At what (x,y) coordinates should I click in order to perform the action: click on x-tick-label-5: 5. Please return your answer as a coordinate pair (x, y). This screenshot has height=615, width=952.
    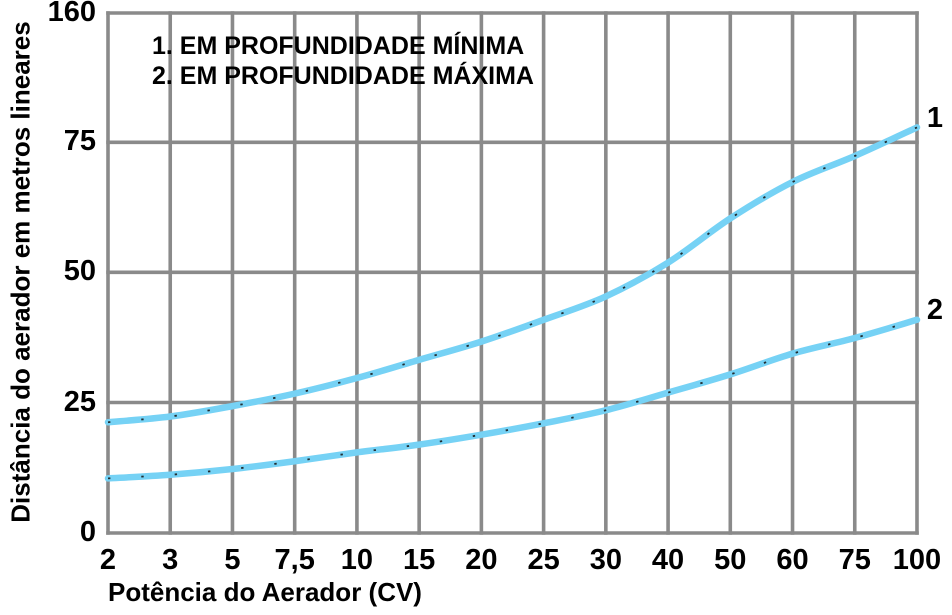
    Looking at the image, I should click on (232, 560).